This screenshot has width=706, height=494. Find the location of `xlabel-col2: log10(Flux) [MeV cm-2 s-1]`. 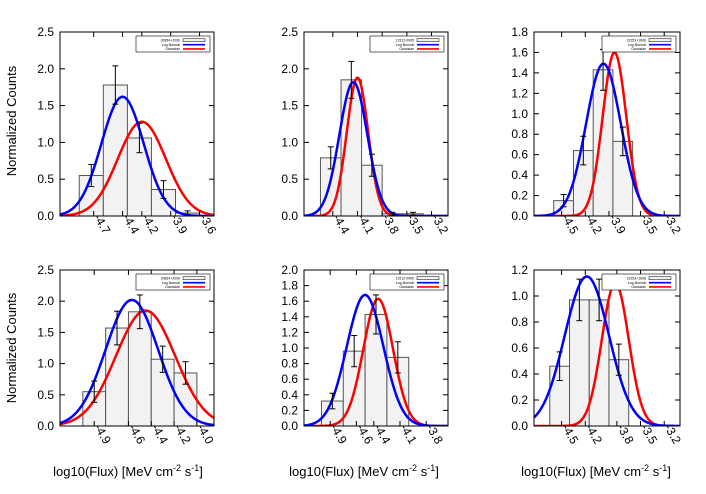

xlabel-col2: log10(Flux) [MeV cm-2 s-1] is located at coordinates (364, 471).